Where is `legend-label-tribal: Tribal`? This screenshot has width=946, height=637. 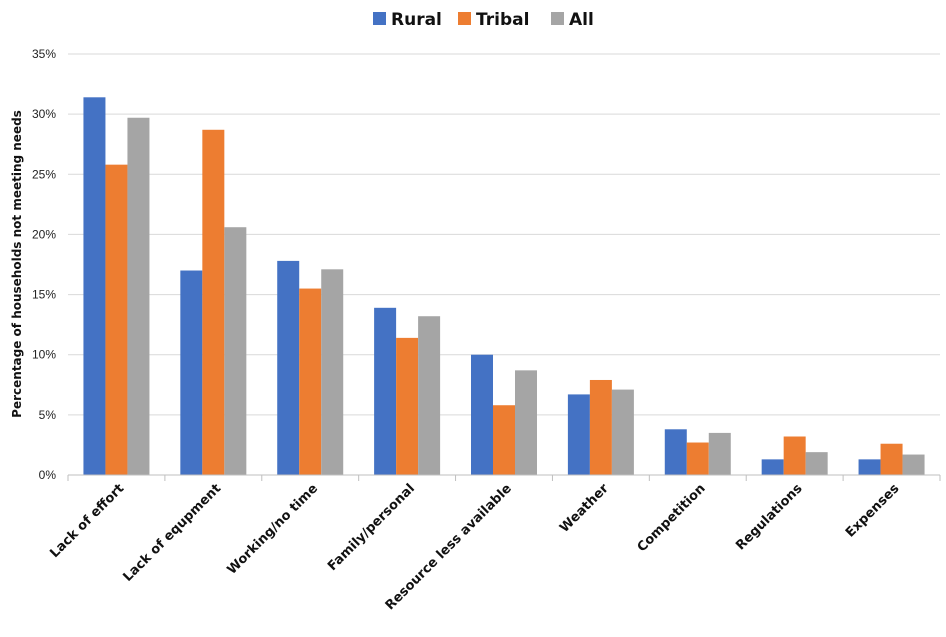
legend-label-tribal: Tribal is located at coordinates (502, 20).